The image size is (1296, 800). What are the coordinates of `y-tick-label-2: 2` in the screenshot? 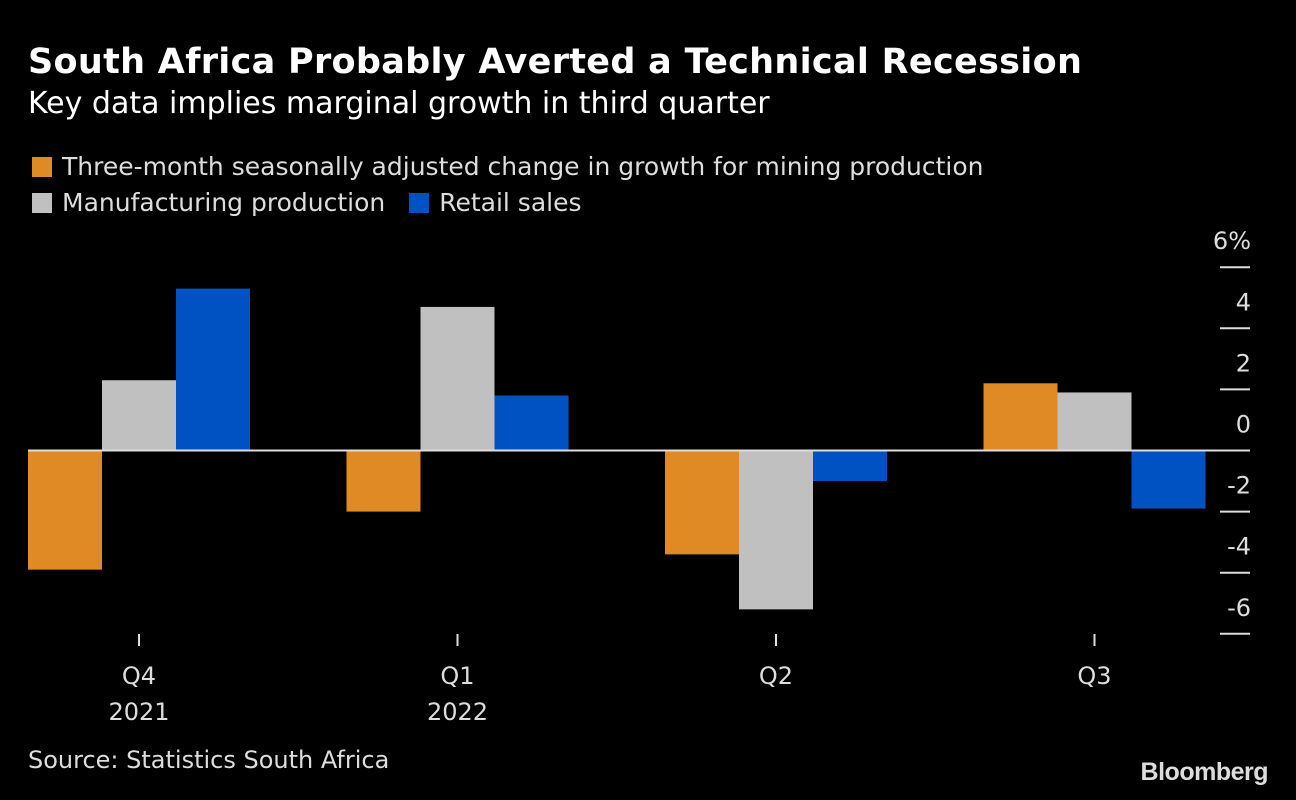 It's located at (1243, 363).